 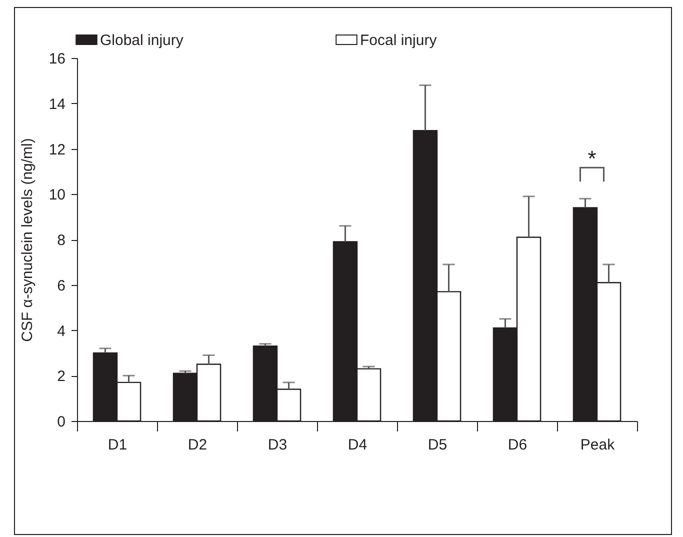 What do you see at coordinates (57, 149) in the screenshot?
I see `y-tick-label: 12` at bounding box center [57, 149].